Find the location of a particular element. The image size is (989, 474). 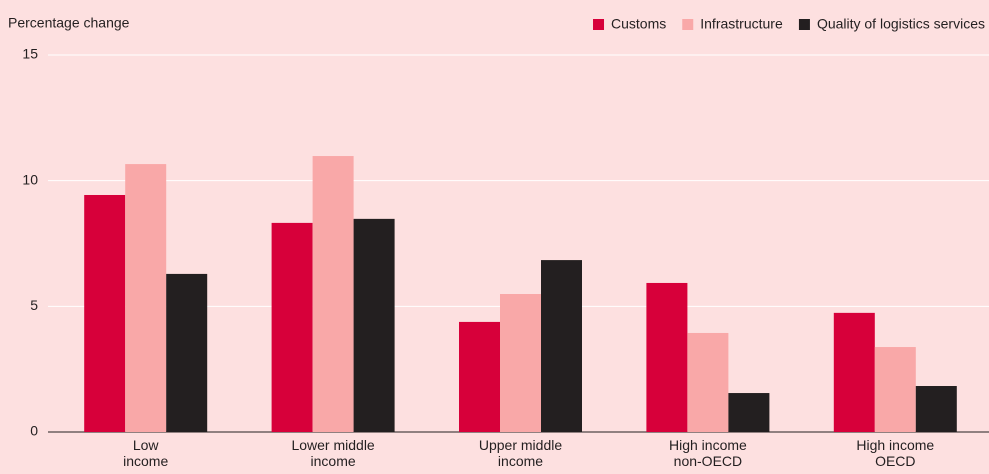

y-tick-label: 15 is located at coordinates (30, 54).